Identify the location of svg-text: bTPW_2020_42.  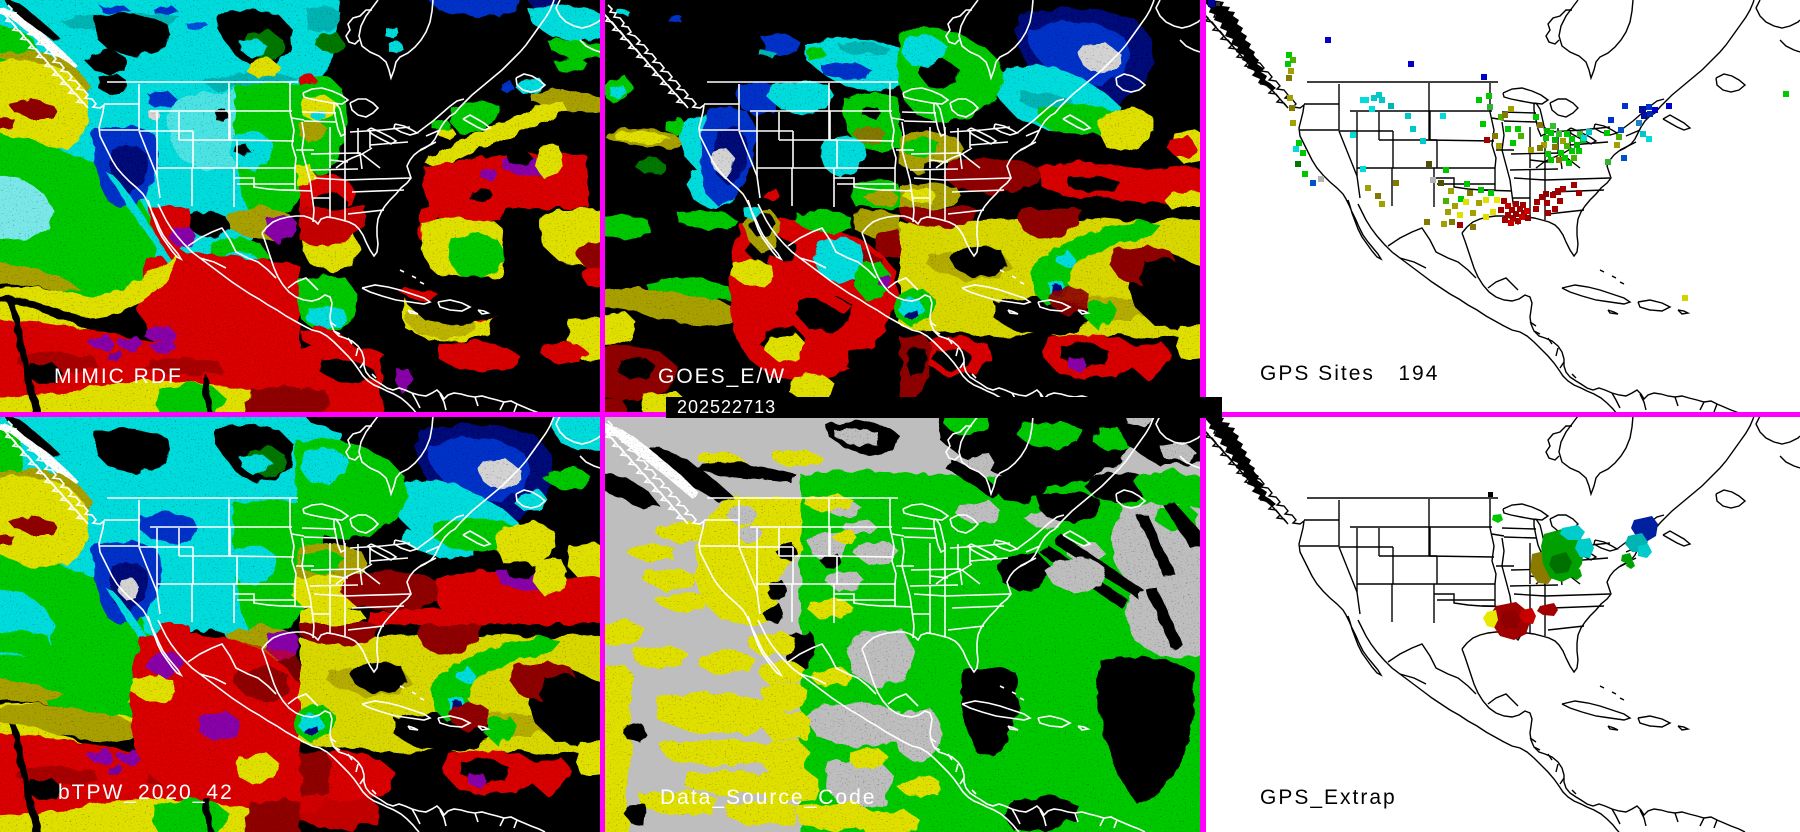
(146, 792).